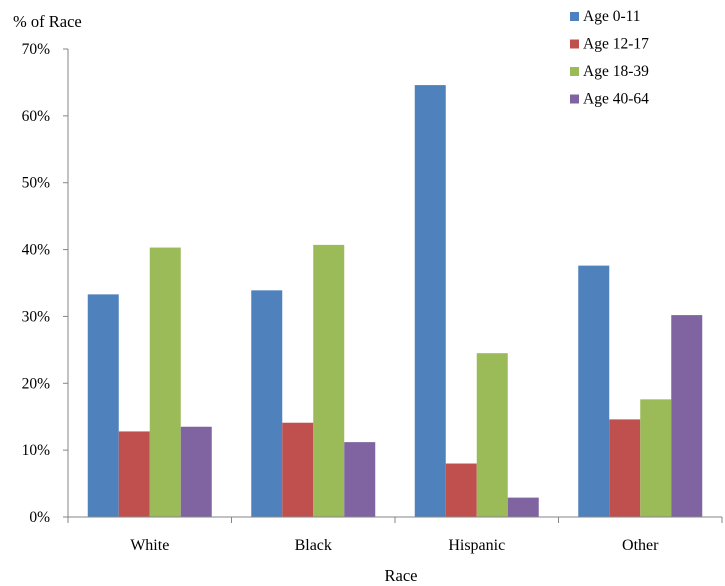 This screenshot has height=586, width=725. What do you see at coordinates (594, 391) in the screenshot?
I see `bar-age-0-11-other` at bounding box center [594, 391].